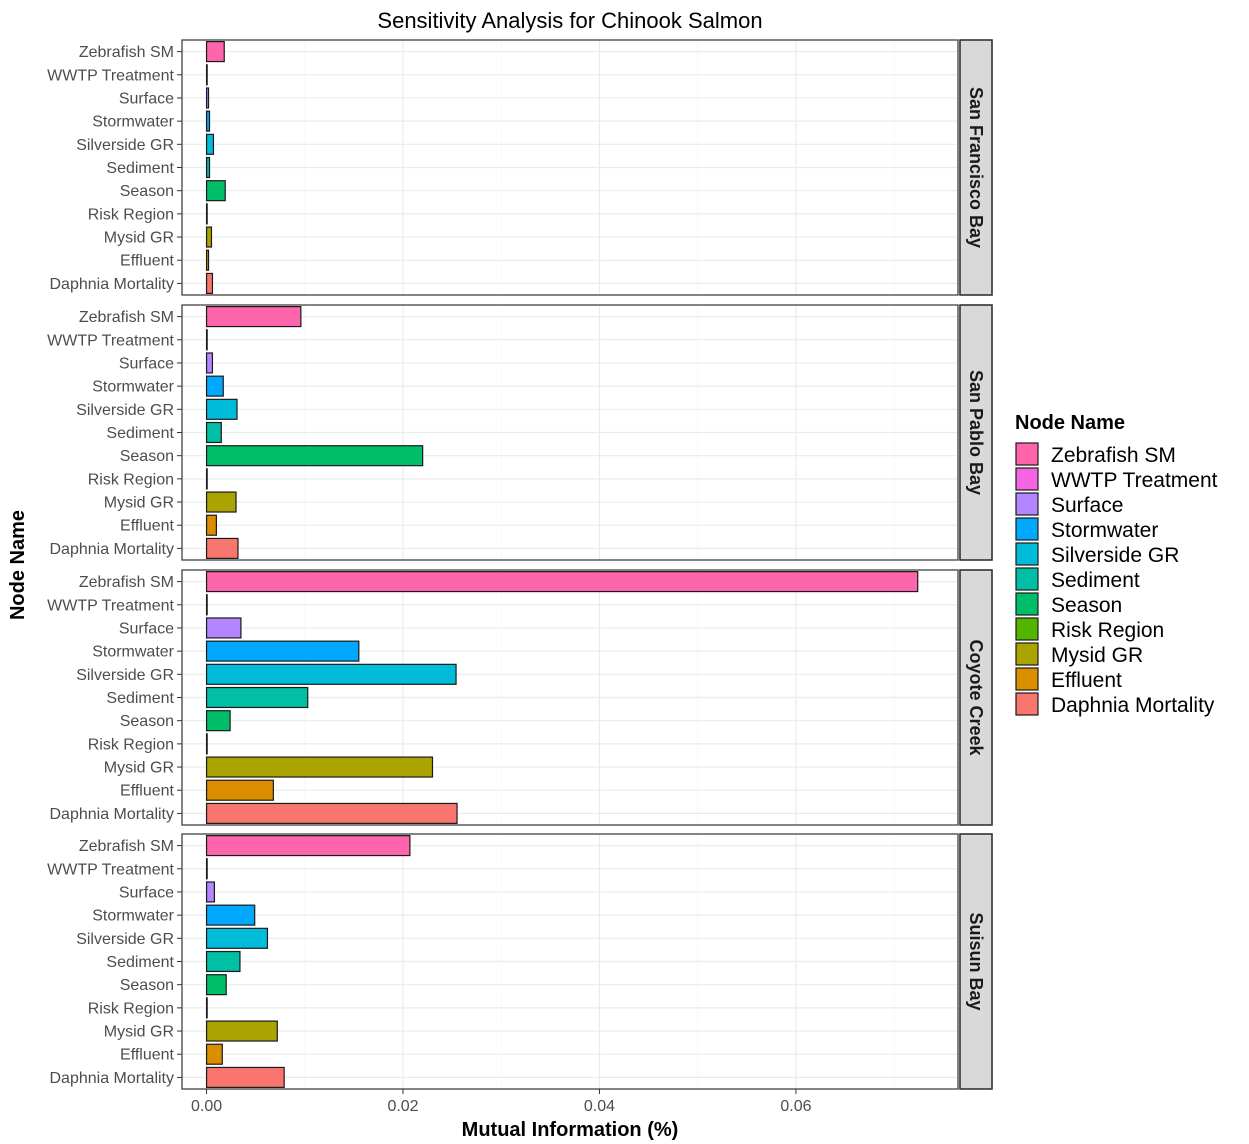 Image resolution: width=1249 pixels, height=1144 pixels. I want to click on legend-label: WWTP Treatment, so click(1134, 480).